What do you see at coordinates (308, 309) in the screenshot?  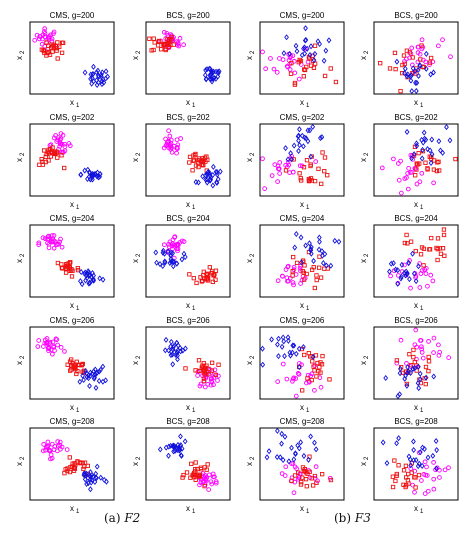 I see `x-axis-subscript: 1` at bounding box center [308, 309].